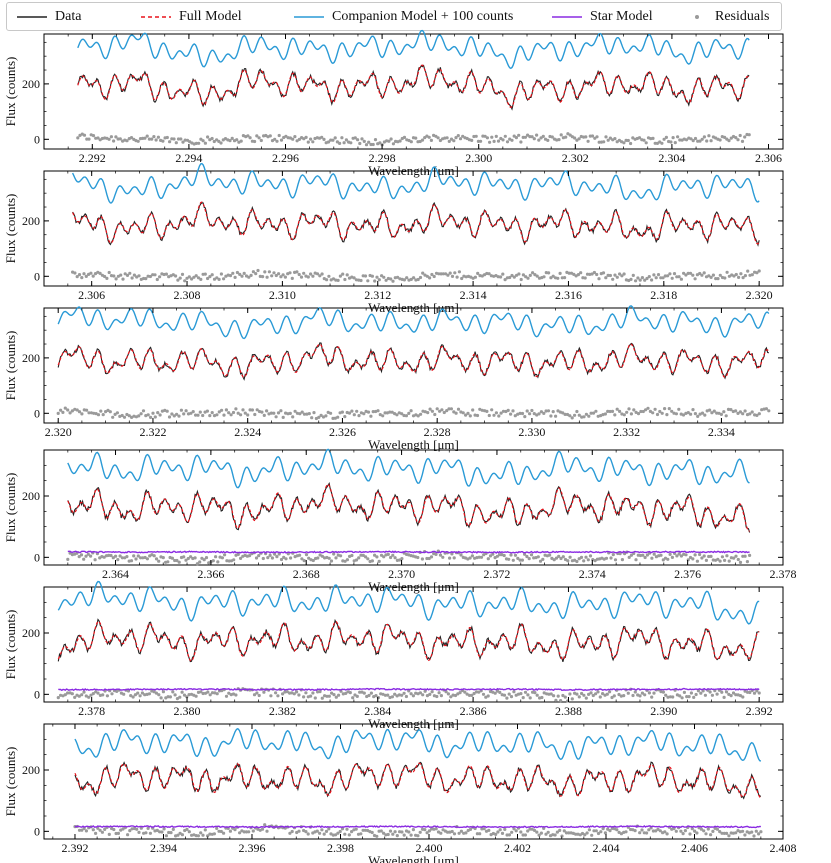  Describe the element at coordinates (74, 848) in the screenshot. I see `x-tick-label: 2.392` at that location.